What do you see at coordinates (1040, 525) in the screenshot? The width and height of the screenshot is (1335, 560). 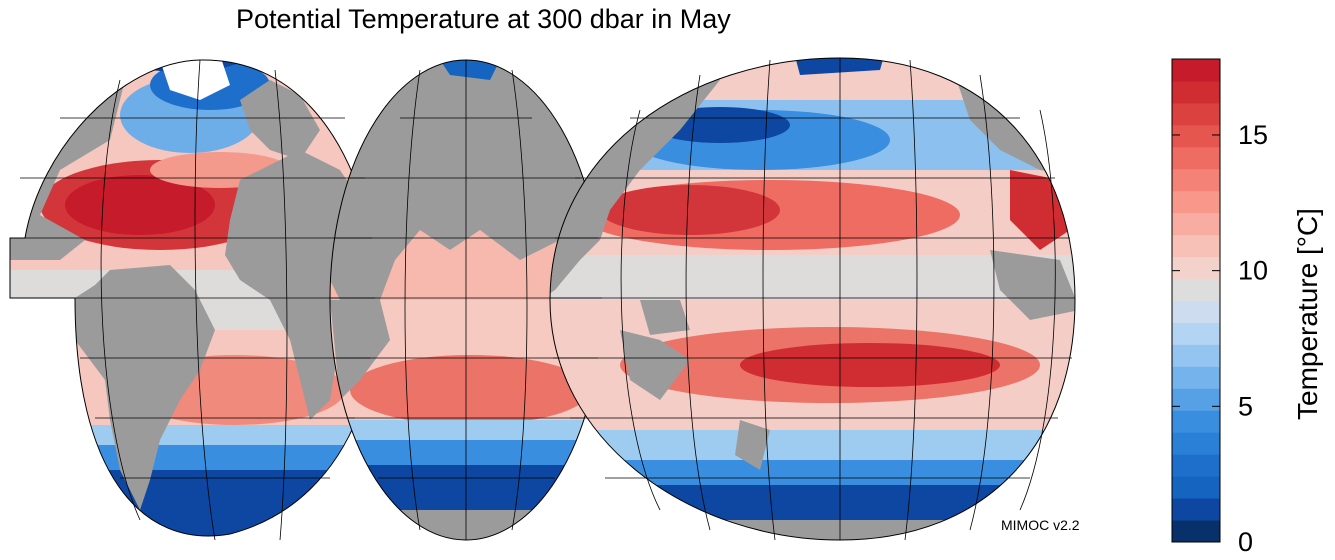 I see `source-credit: MIMOC v2.2` at bounding box center [1040, 525].